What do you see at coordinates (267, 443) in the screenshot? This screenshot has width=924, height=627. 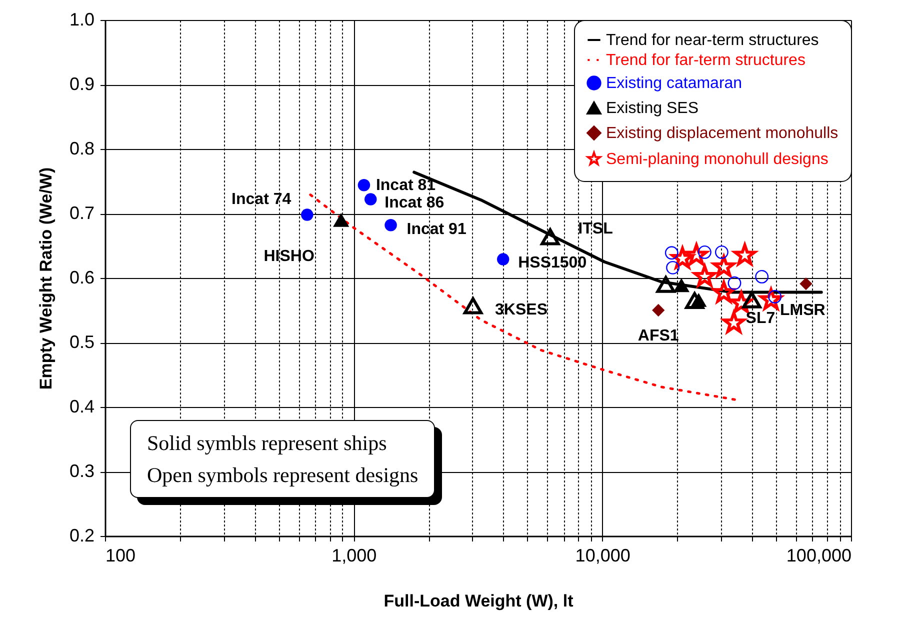 I see `annotation: Solid symbls represent ships` at bounding box center [267, 443].